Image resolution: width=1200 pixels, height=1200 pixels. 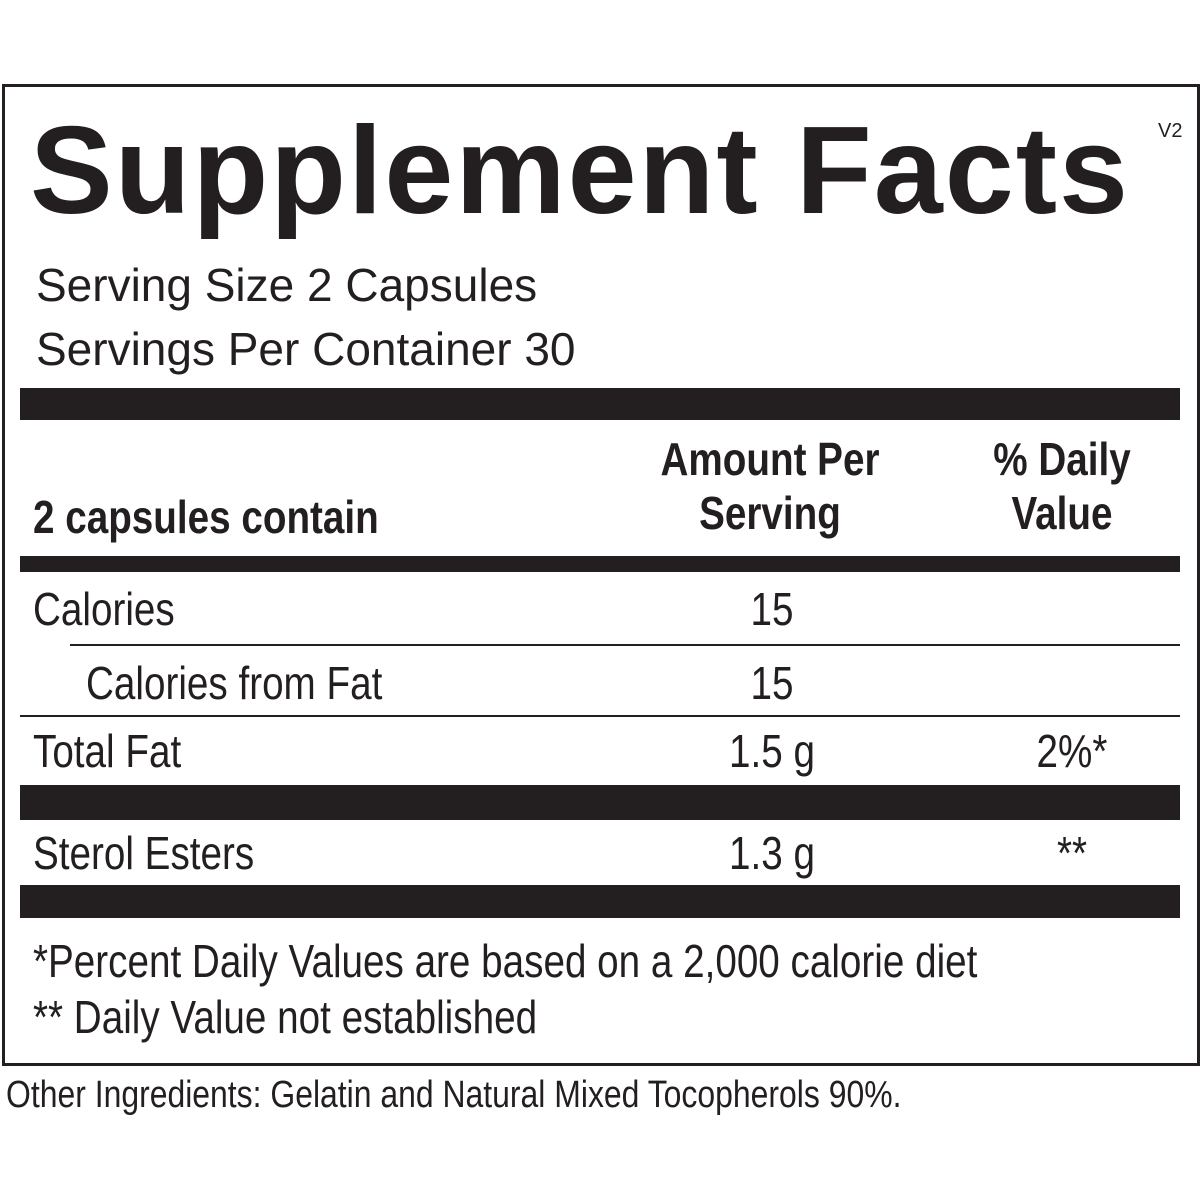 I want to click on row-name: Calories from Fat, so click(x=234, y=683).